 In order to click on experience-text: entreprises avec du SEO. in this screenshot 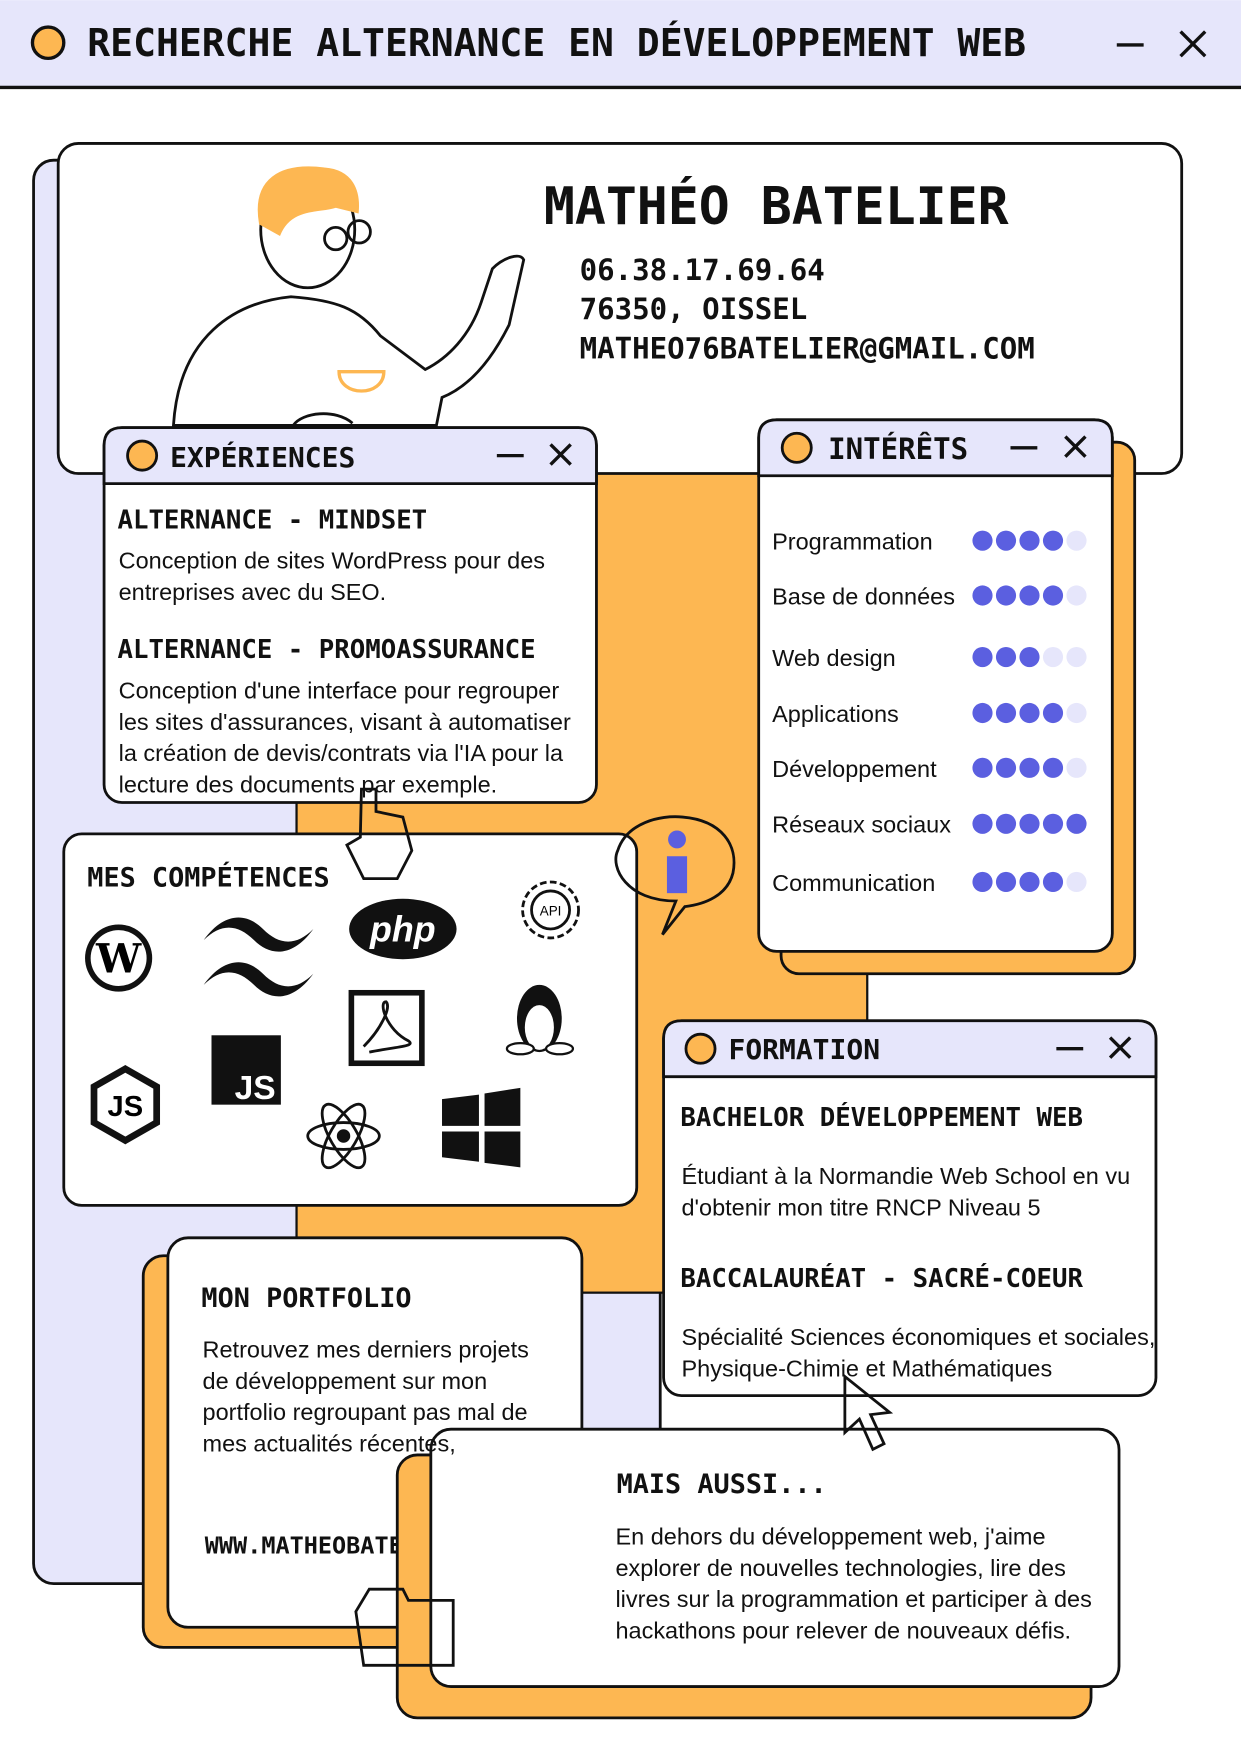, I will do `click(253, 592)`.